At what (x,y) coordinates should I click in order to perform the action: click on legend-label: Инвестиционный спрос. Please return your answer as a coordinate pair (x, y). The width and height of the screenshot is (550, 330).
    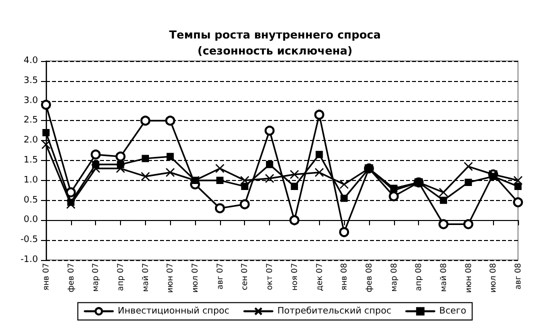
    Looking at the image, I should click on (174, 311).